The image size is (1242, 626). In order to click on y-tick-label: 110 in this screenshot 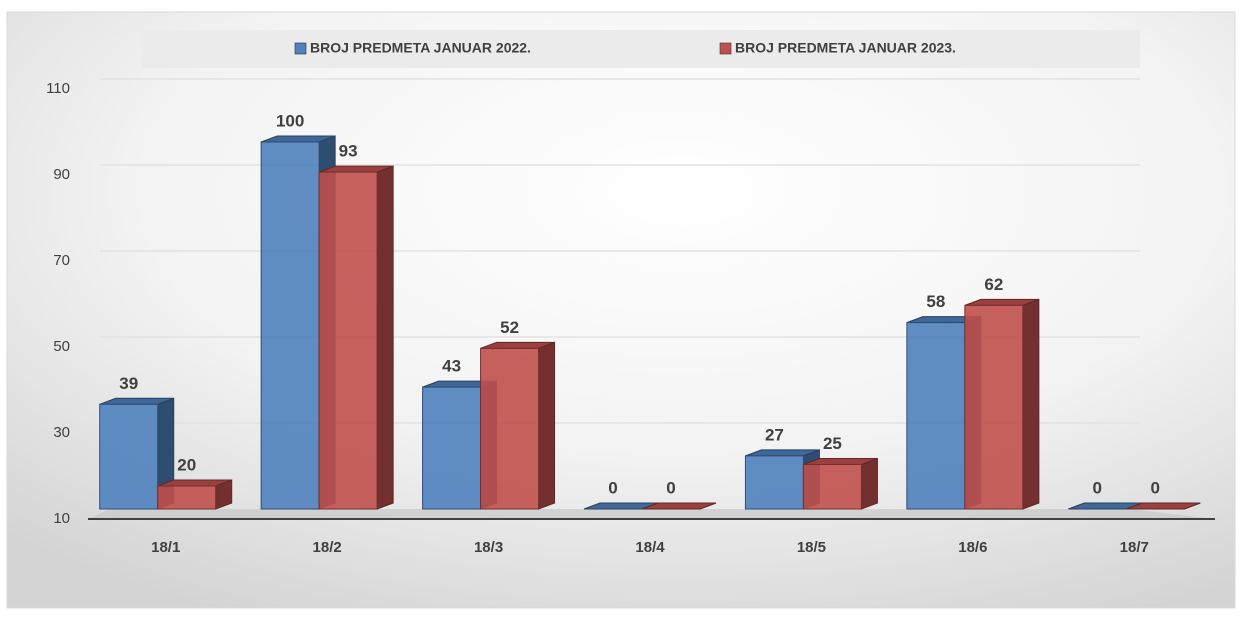, I will do `click(58, 88)`.